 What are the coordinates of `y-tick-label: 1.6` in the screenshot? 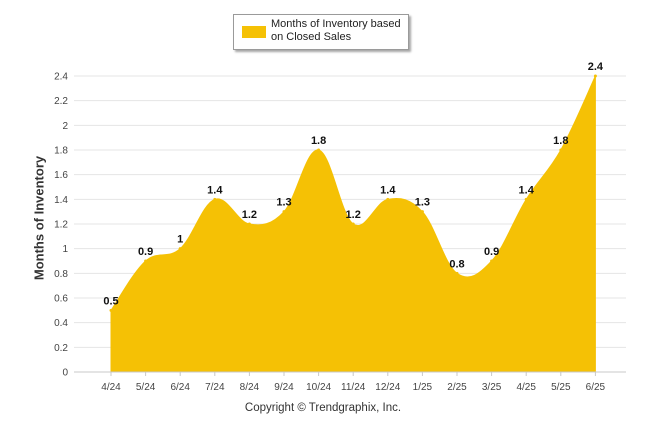 It's located at (61, 175).